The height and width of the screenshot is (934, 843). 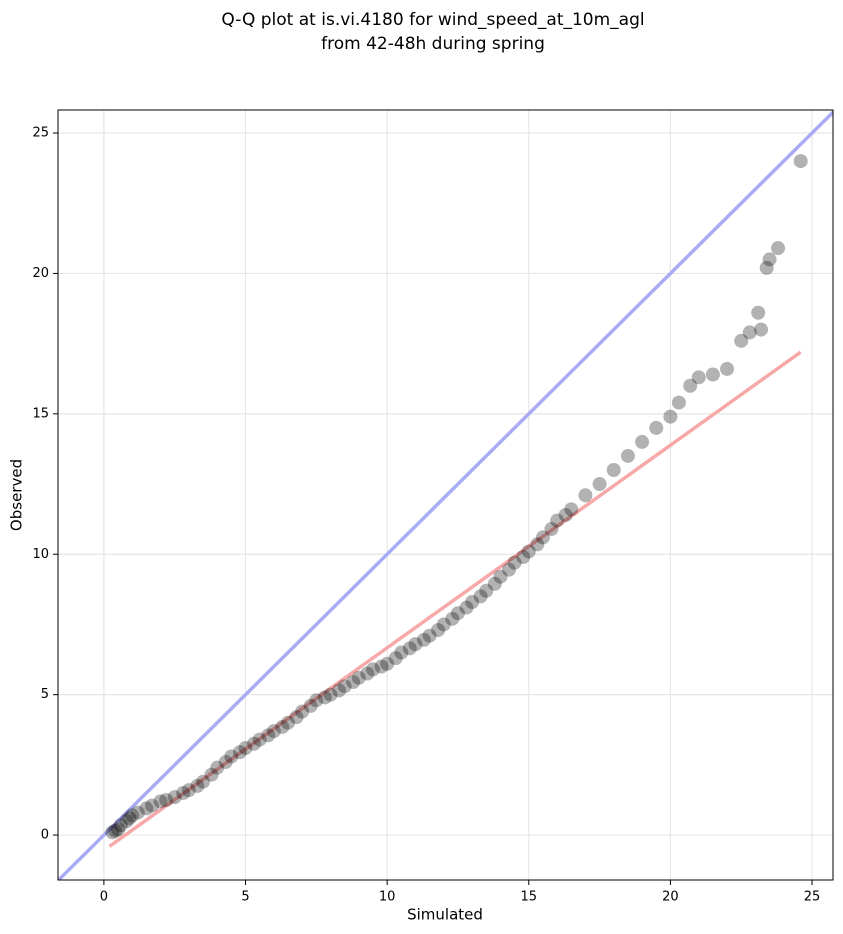 I want to click on y-tick-label: 25, so click(x=40, y=133).